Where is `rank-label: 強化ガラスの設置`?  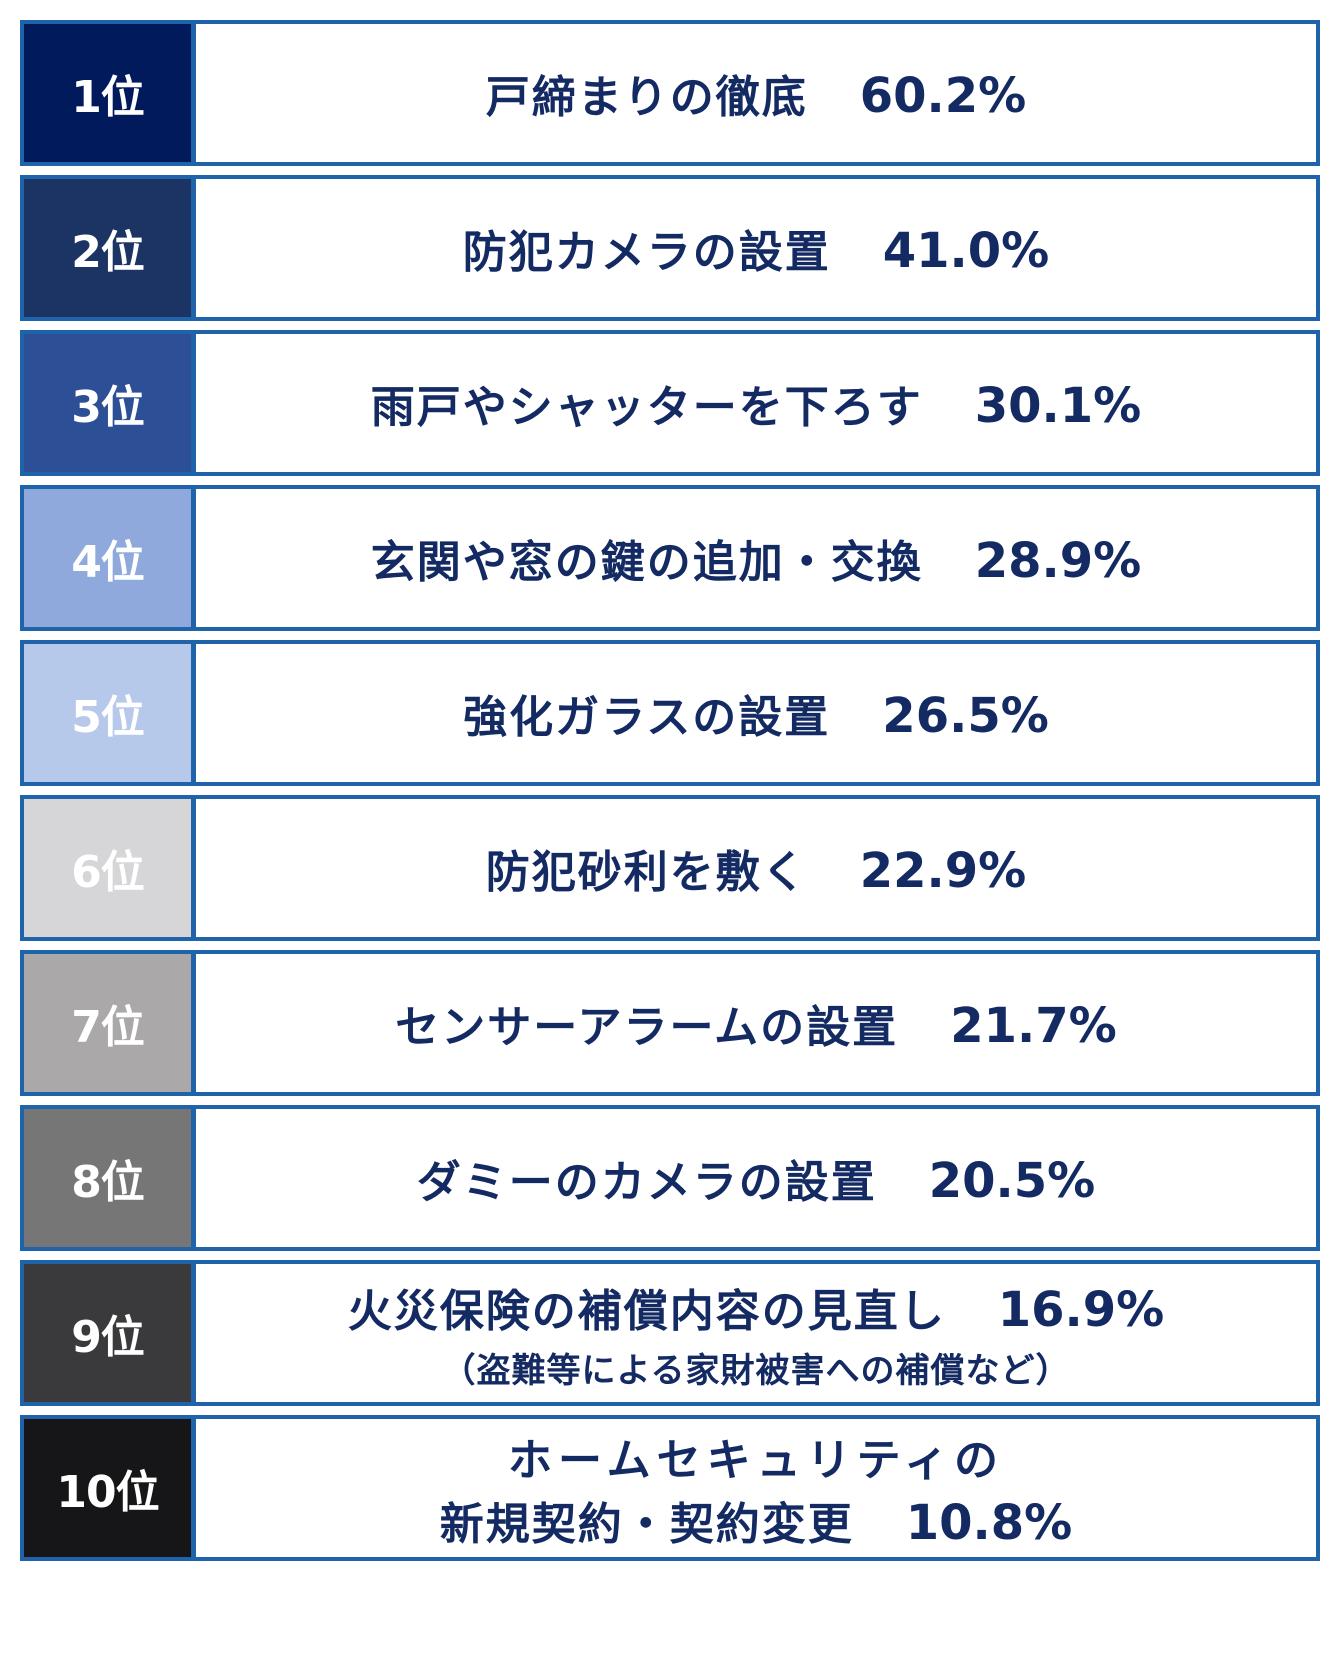 rank-label: 強化ガラスの設置 is located at coordinates (647, 717).